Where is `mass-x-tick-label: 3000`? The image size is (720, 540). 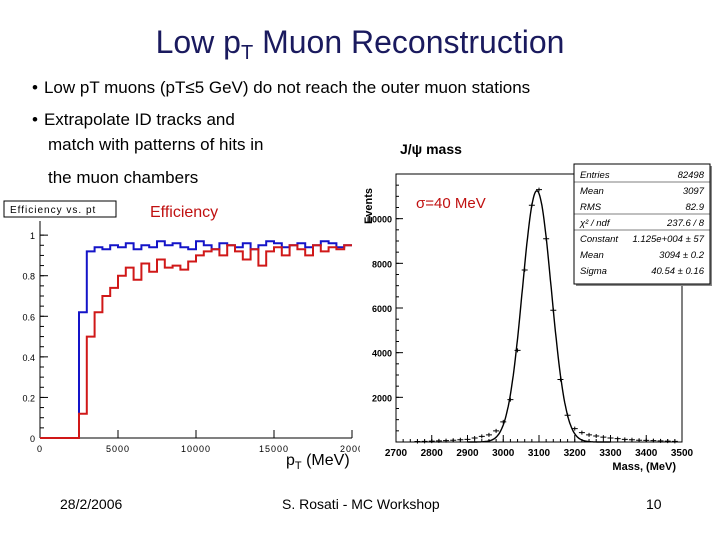 mass-x-tick-label: 3000 is located at coordinates (503, 453).